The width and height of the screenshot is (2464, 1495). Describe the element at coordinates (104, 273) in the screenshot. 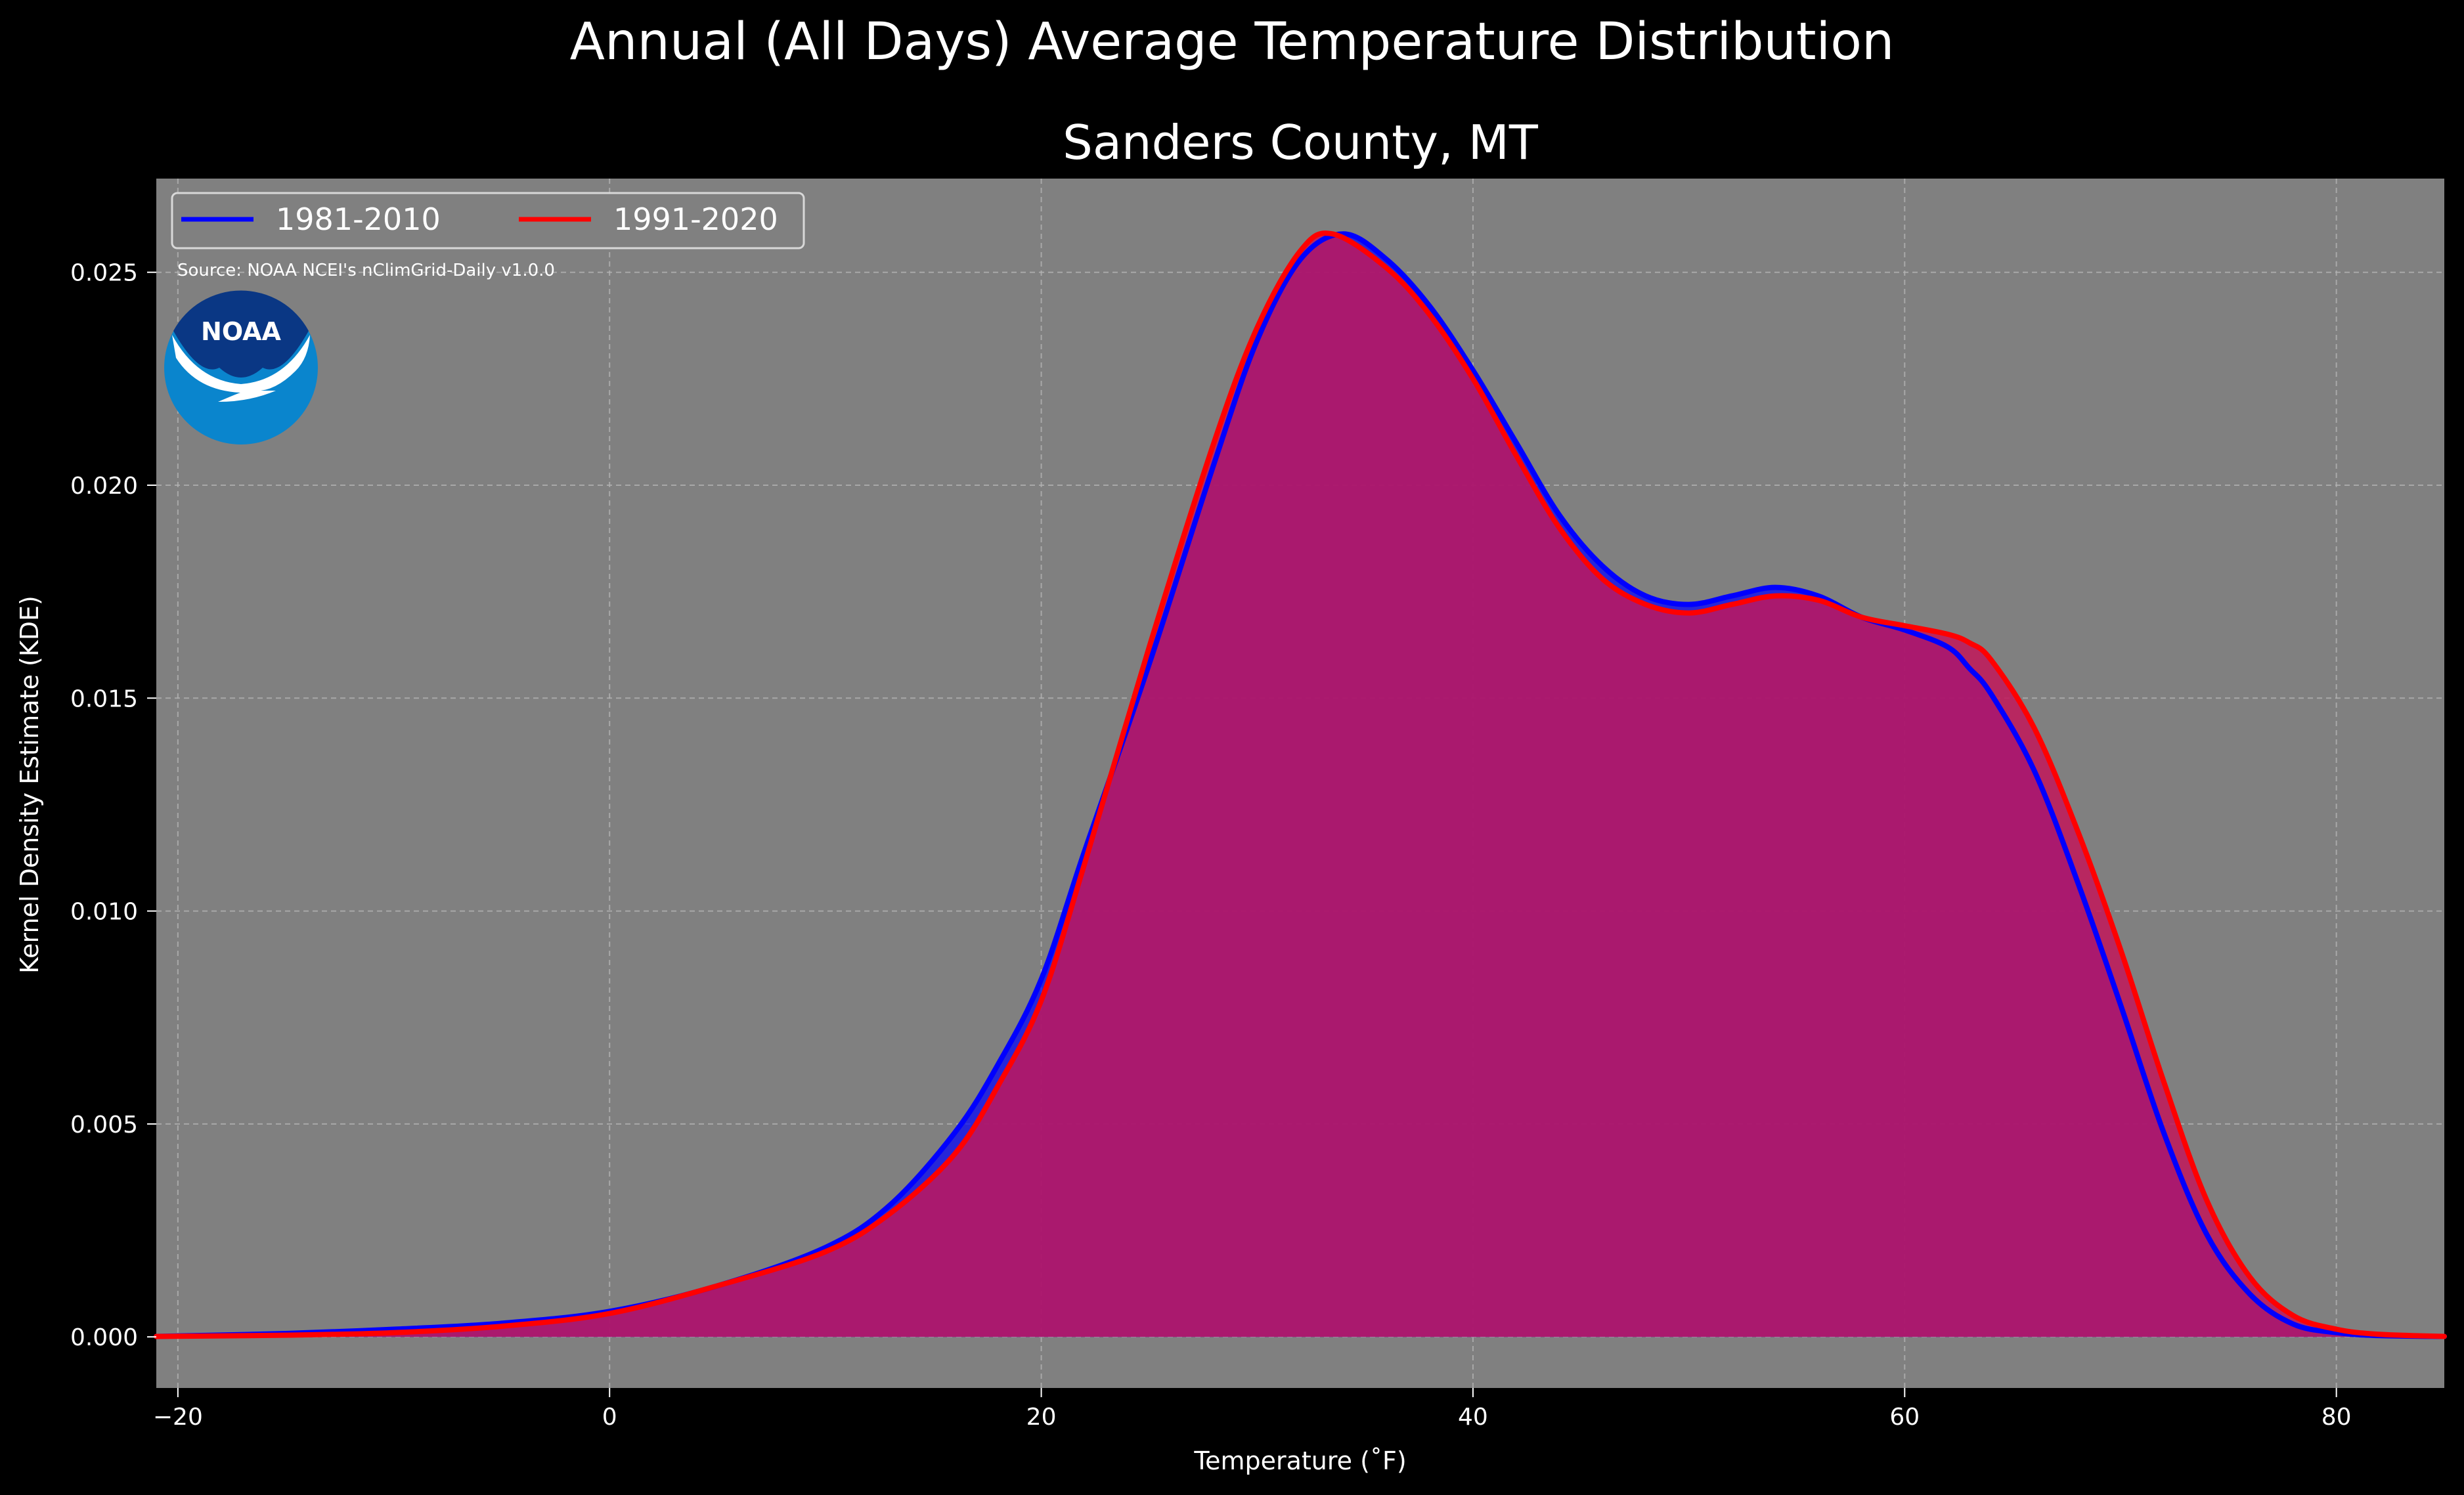

I see `y-tick-label-5: 0.025` at that location.